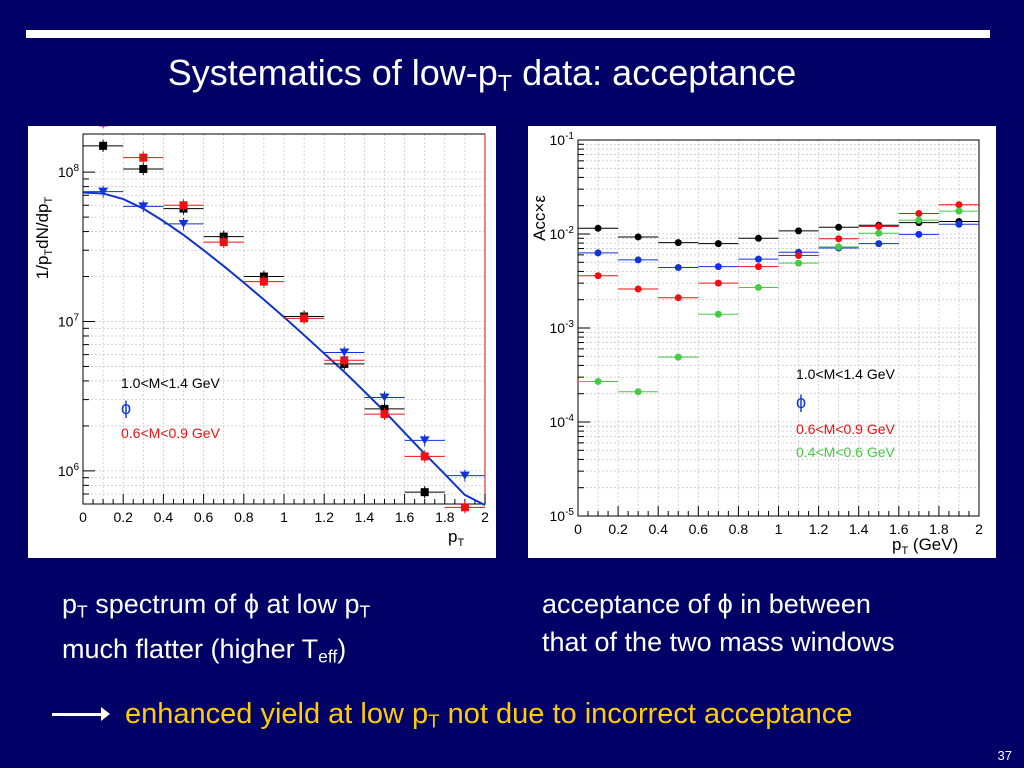 This screenshot has width=1024, height=768. What do you see at coordinates (76, 334) in the screenshot?
I see `y-axis: 10⁶ 10⁷ 10⁸` at bounding box center [76, 334].